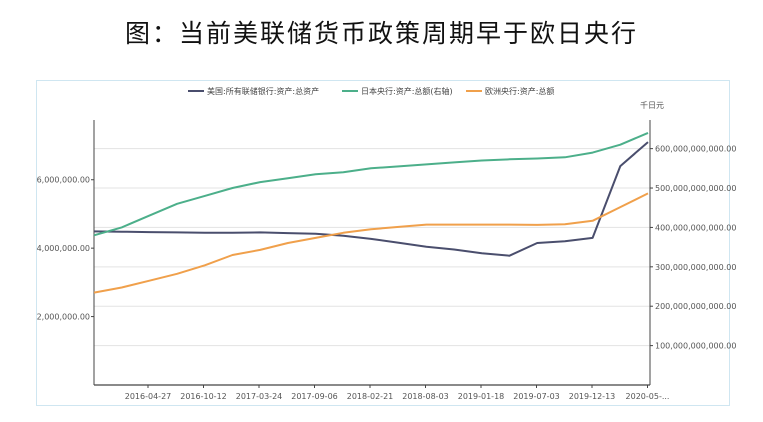 The image size is (763, 422). What do you see at coordinates (63, 180) in the screenshot?
I see `y-left-tick-label: 6,000,000.00` at bounding box center [63, 180].